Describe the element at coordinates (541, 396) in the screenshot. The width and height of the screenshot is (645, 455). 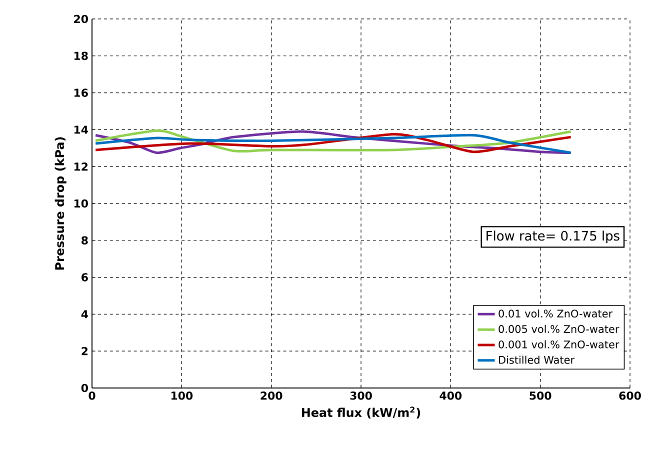
I see `x-tick-label: 500` at that location.